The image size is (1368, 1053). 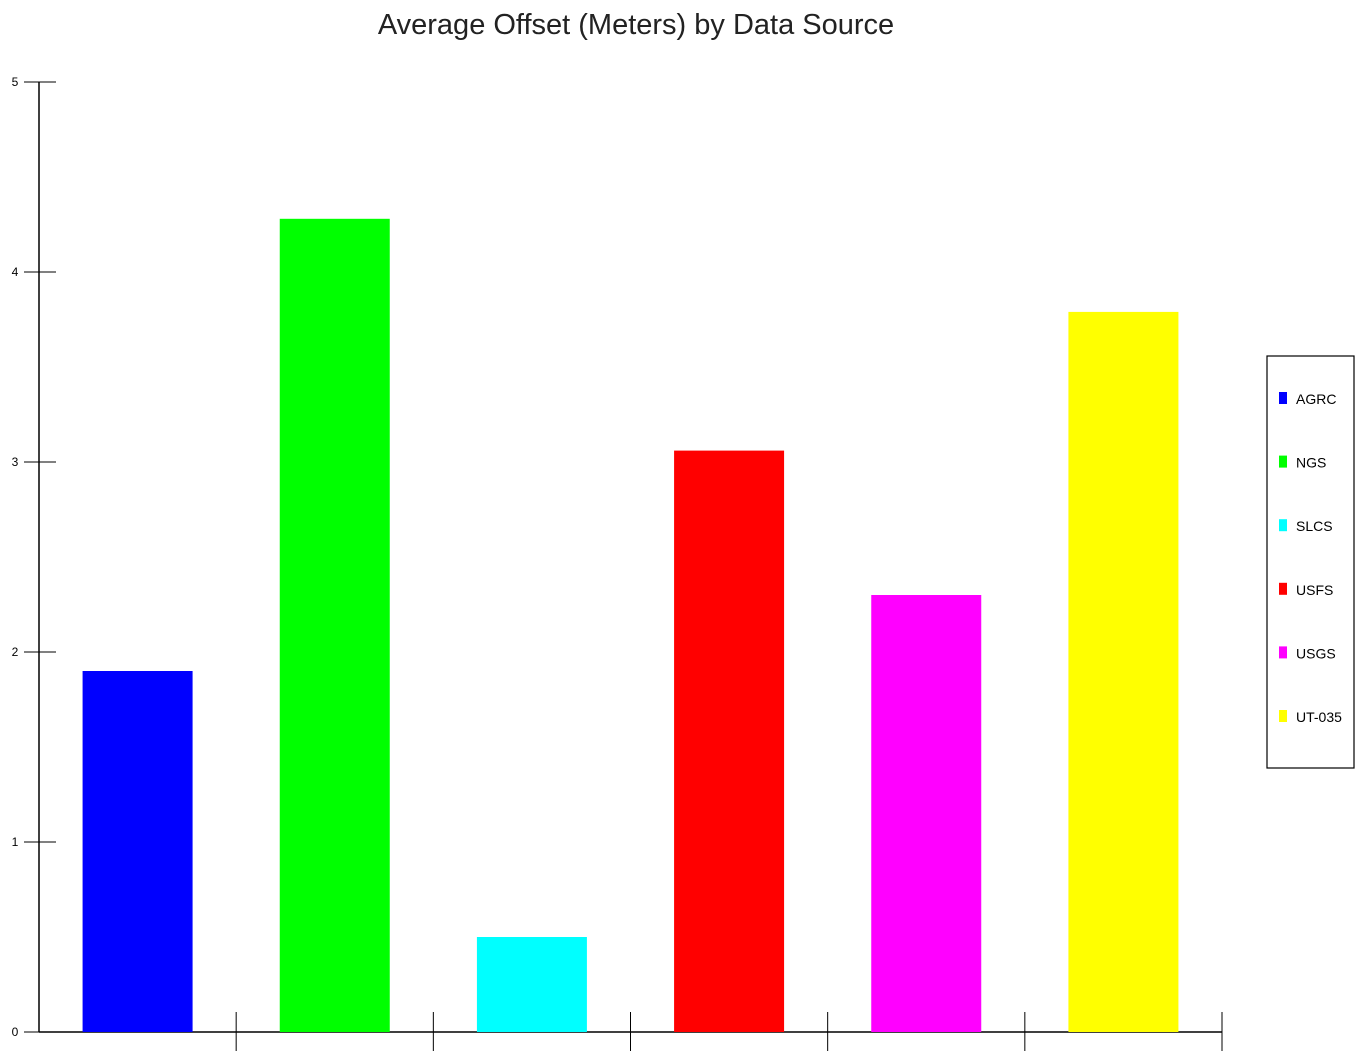 What do you see at coordinates (15, 842) in the screenshot?
I see `y-tick-label: 1` at bounding box center [15, 842].